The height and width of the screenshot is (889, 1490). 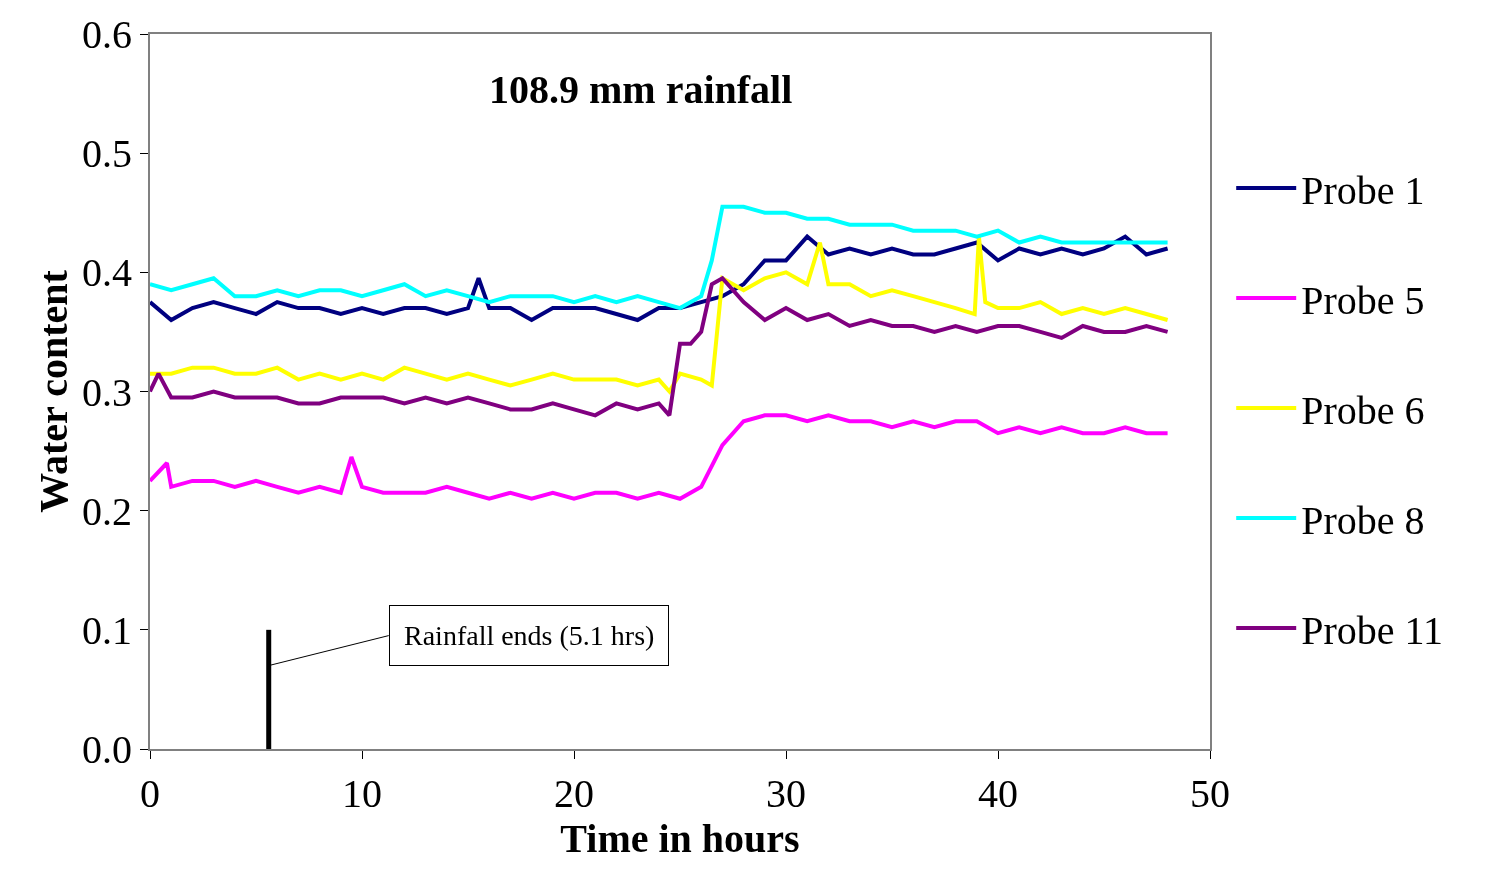 I want to click on y-tick-label: 0.5, so click(x=107, y=154).